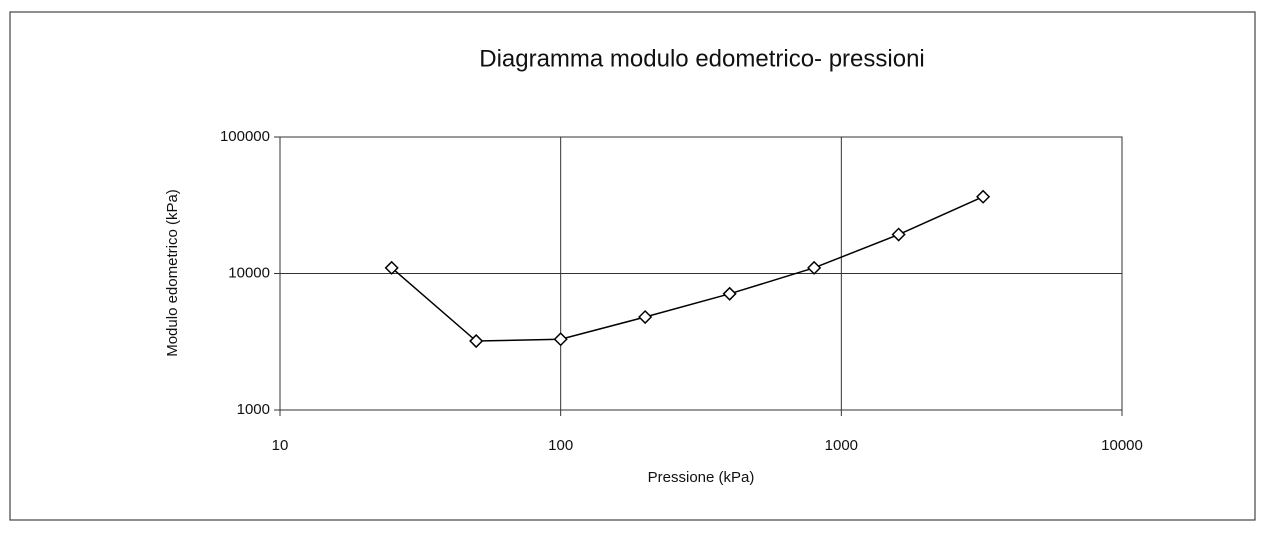 This screenshot has height=536, width=1263. What do you see at coordinates (280, 445) in the screenshot?
I see `x-tick-label: 10` at bounding box center [280, 445].